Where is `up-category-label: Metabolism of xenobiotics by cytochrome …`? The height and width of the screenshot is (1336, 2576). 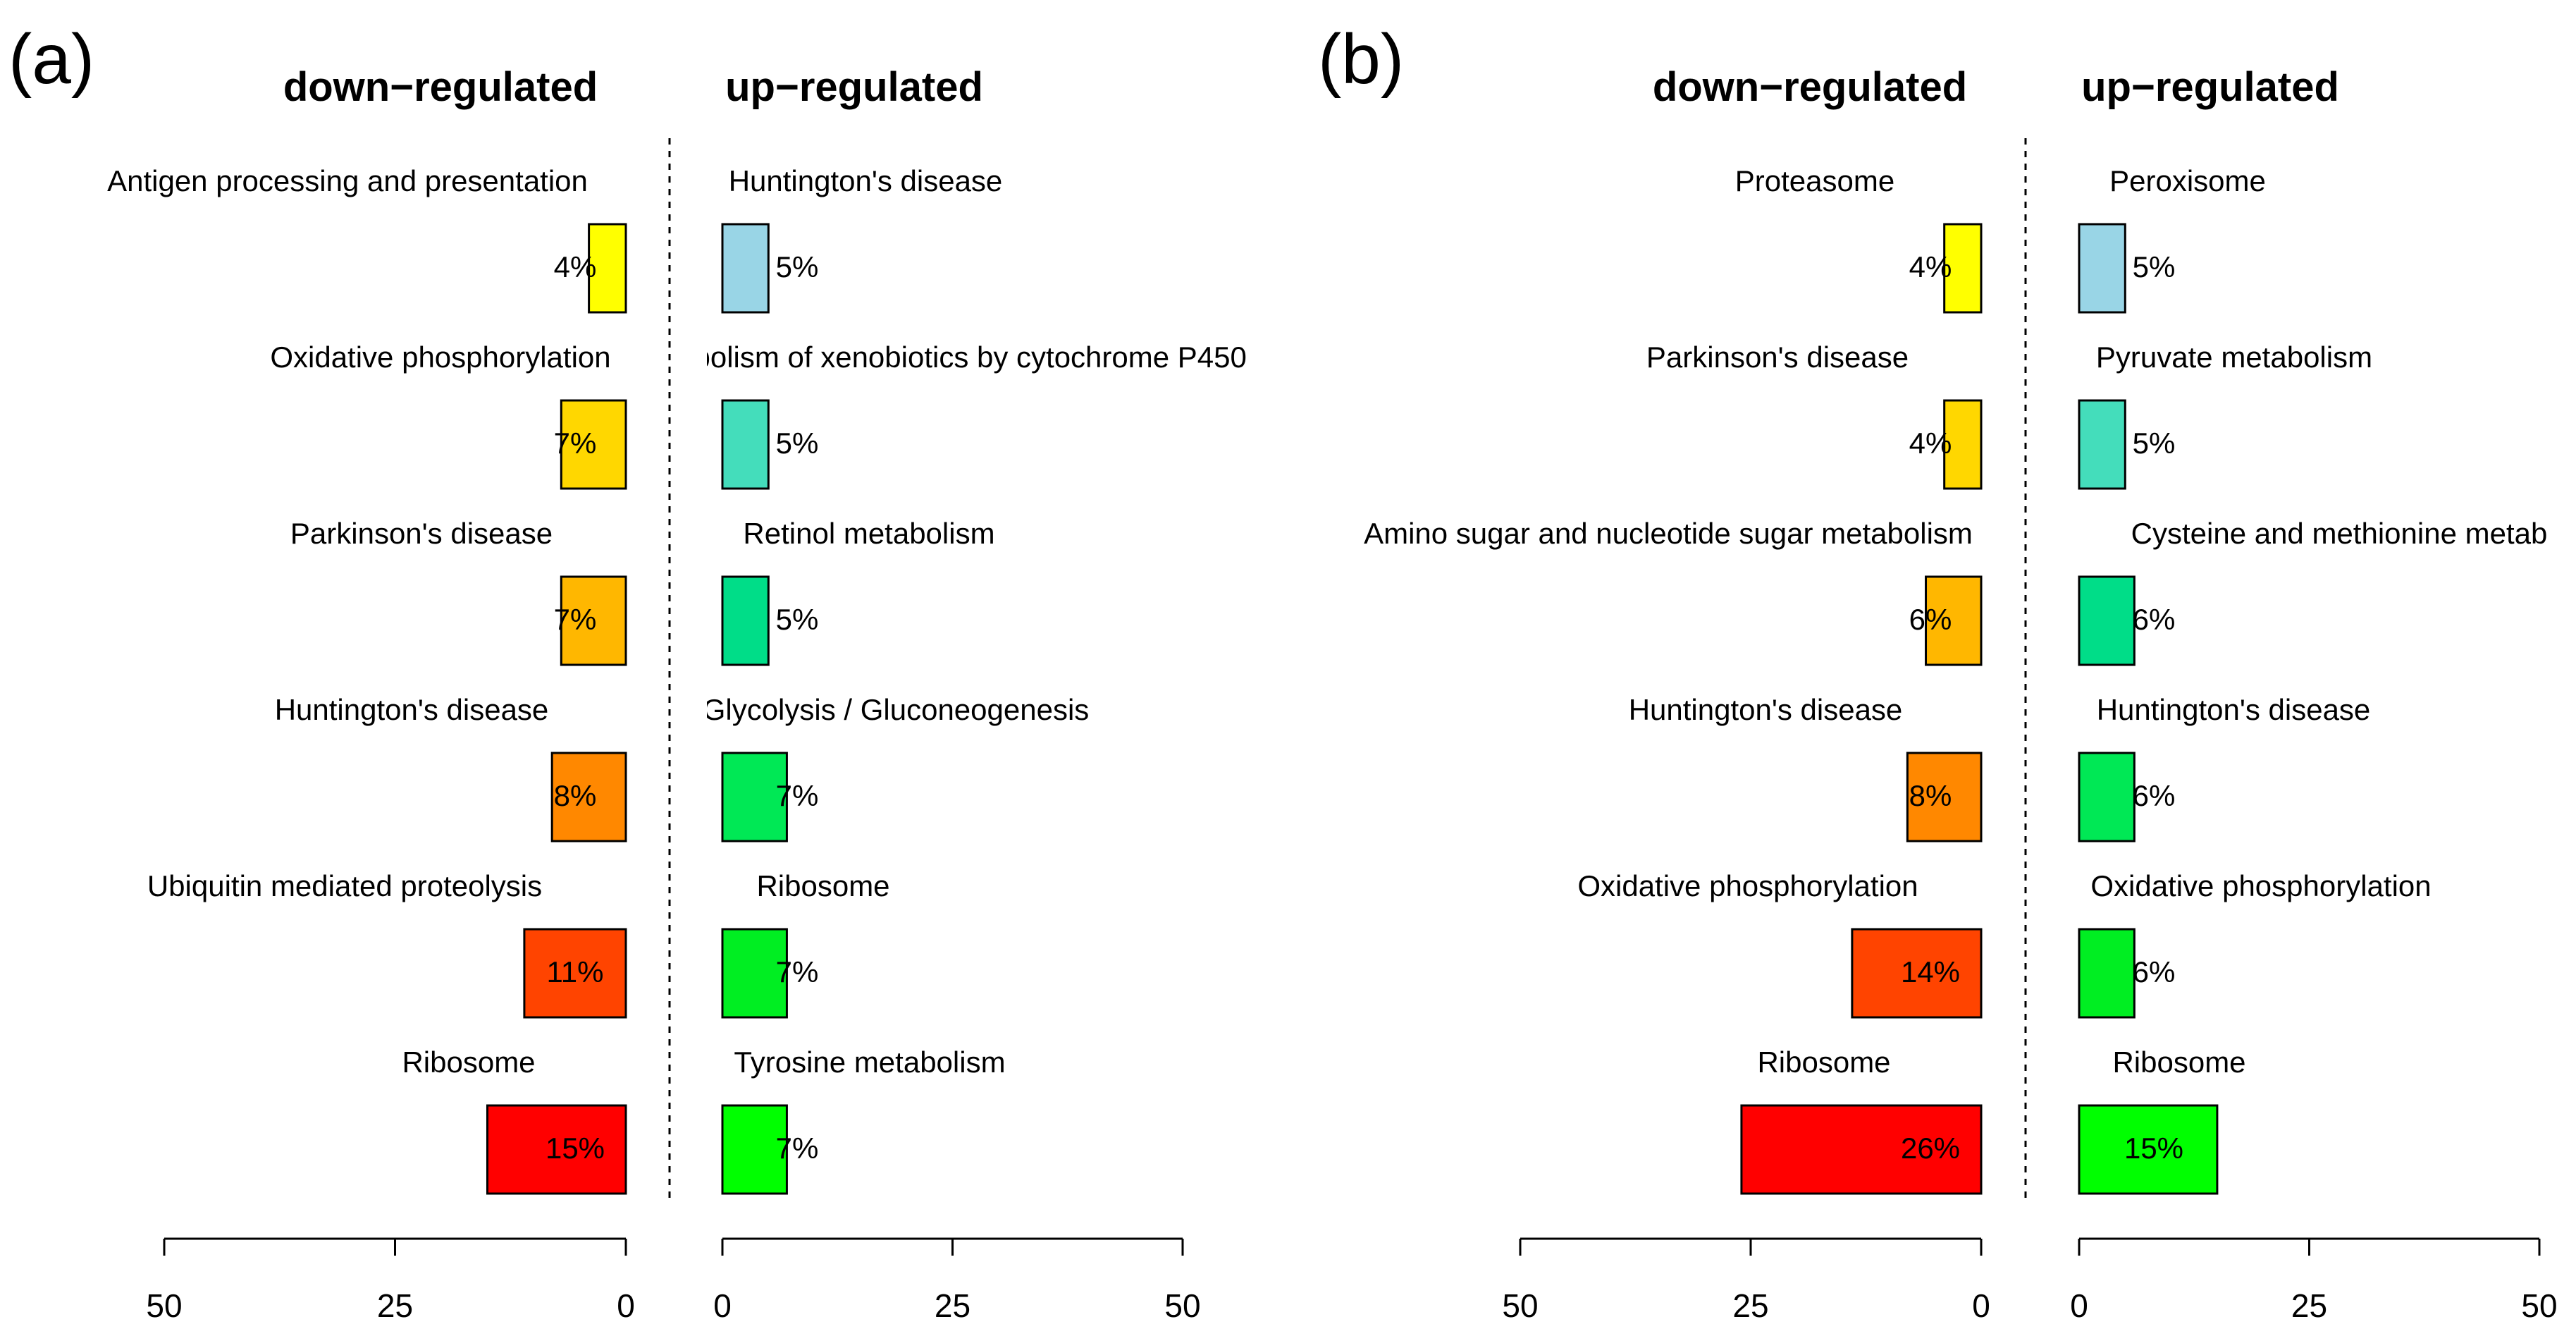 up-category-label: Metabolism of xenobiotics by cytochrome … is located at coordinates (937, 357).